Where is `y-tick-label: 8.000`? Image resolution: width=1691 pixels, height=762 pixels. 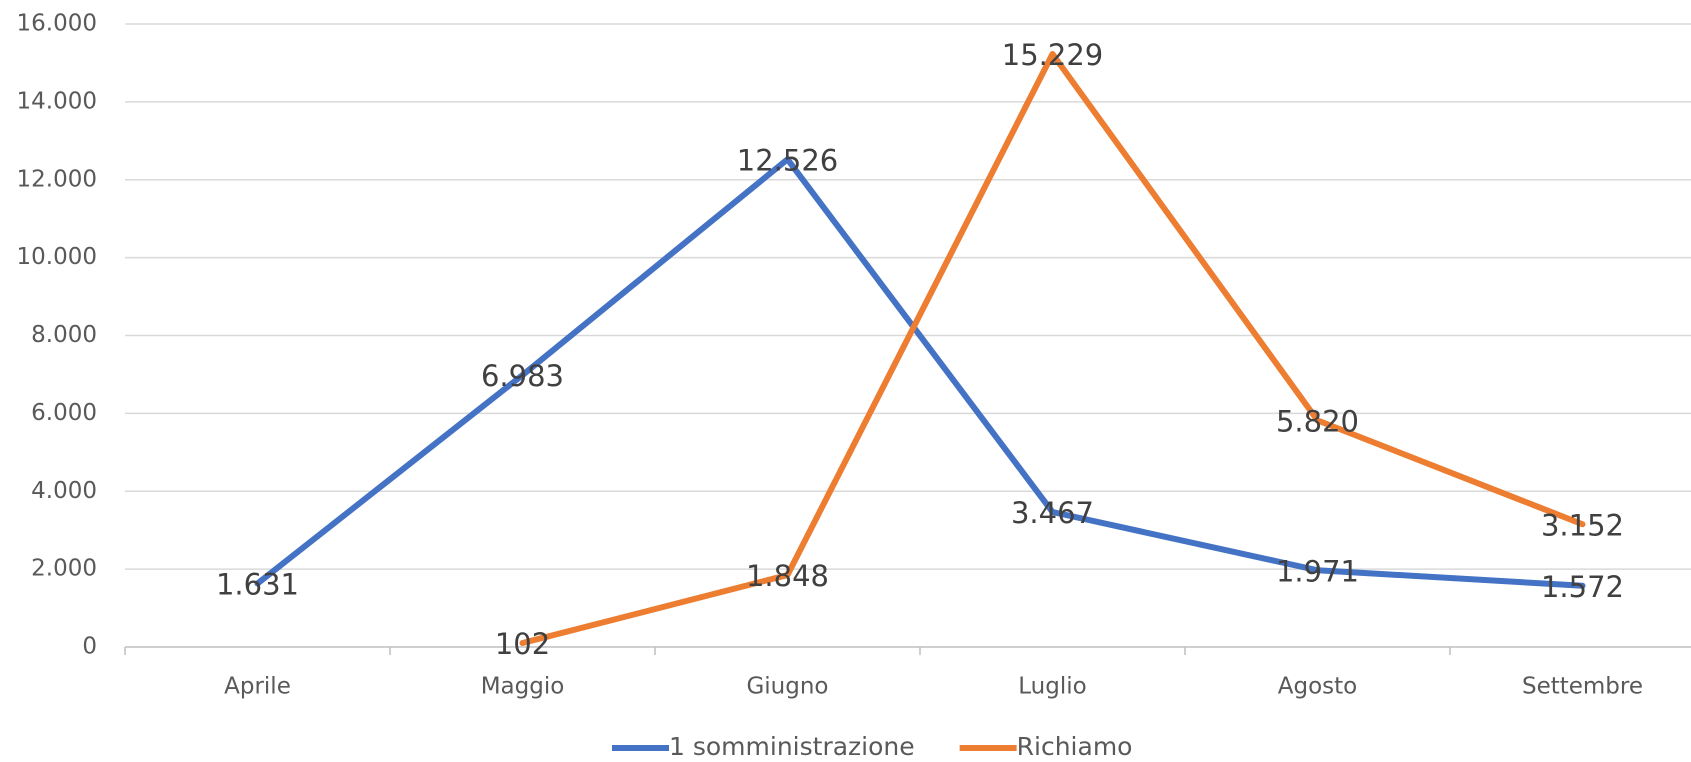
y-tick-label: 8.000 is located at coordinates (64, 335).